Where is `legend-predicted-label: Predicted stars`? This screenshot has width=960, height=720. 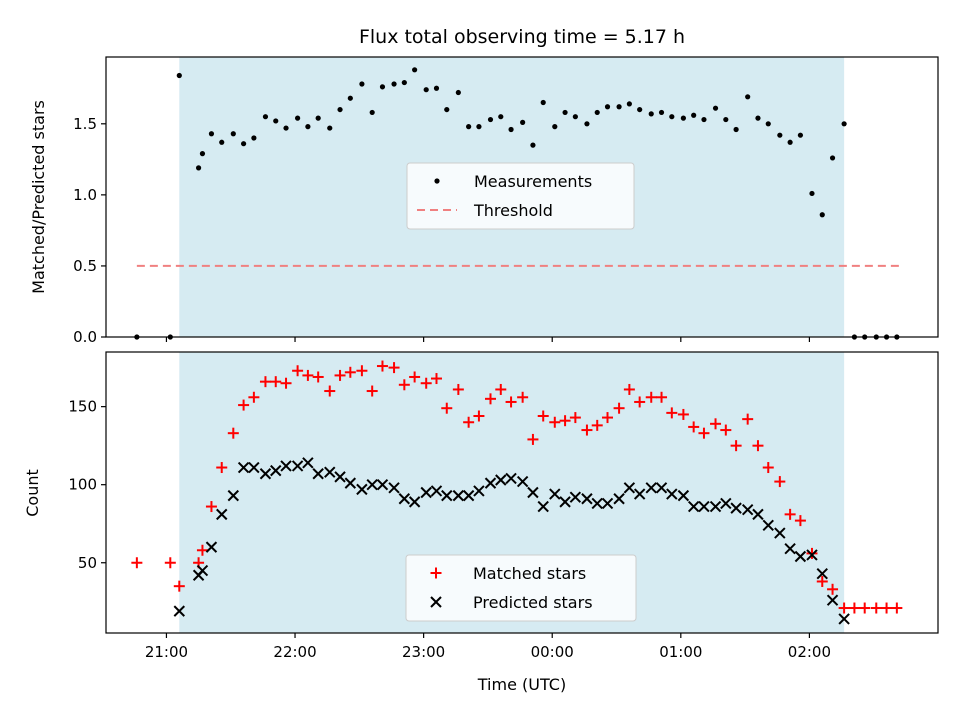 legend-predicted-label: Predicted stars is located at coordinates (533, 602).